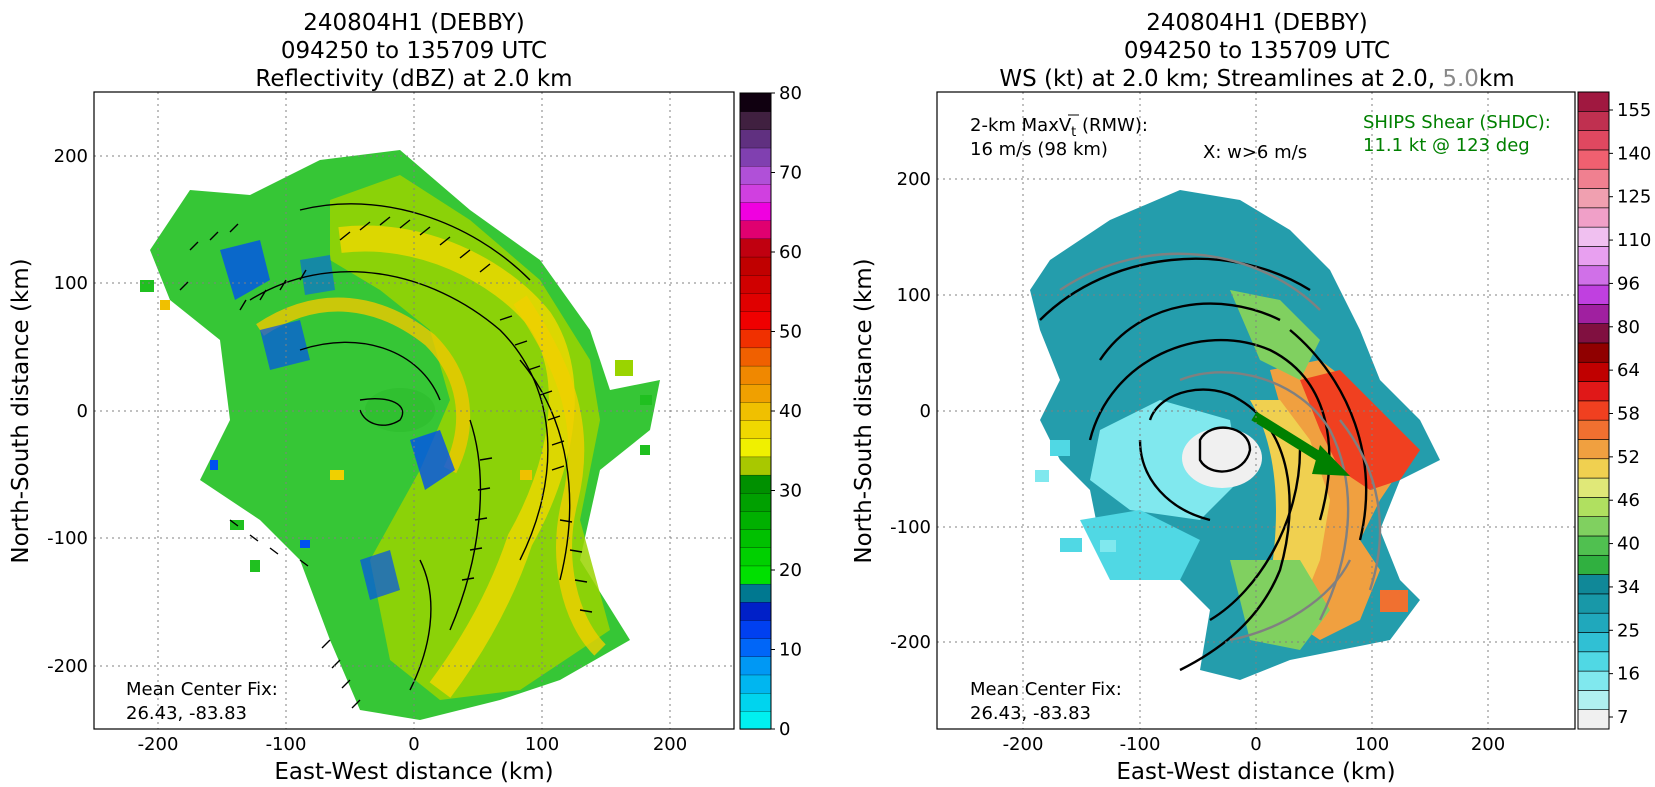 The image size is (1655, 787). Describe the element at coordinates (158, 744) in the screenshot. I see `left-x-tick-label: -200` at that location.